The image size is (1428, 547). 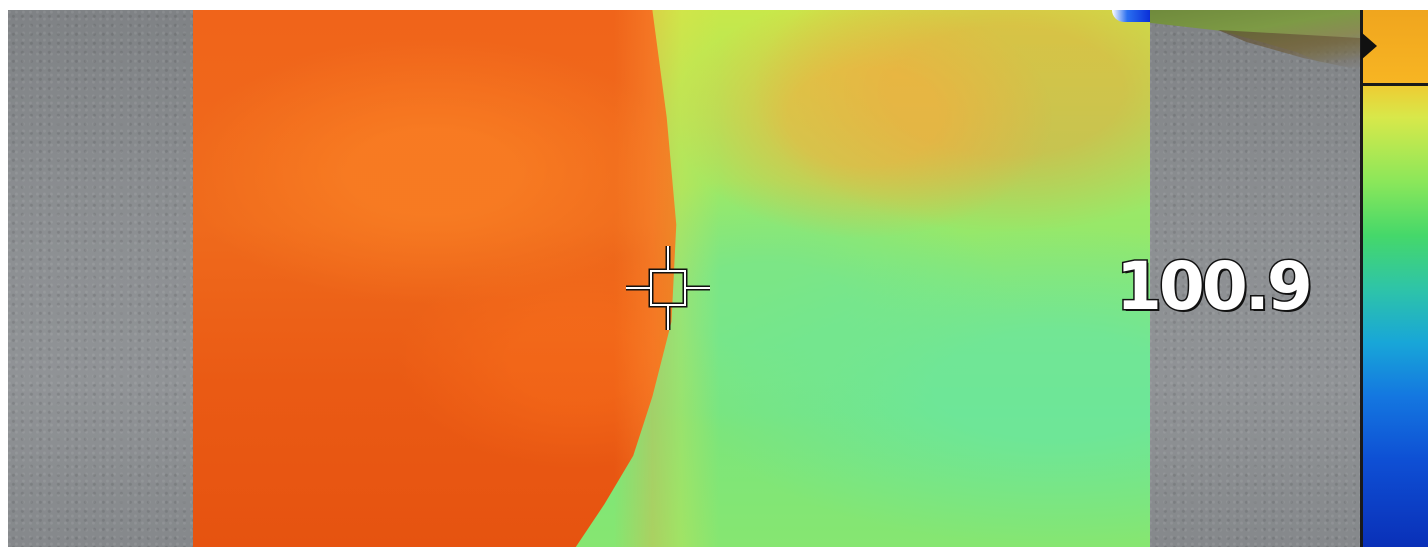 What do you see at coordinates (1131, 16) in the screenshot?
I see `thermal-cold-spot` at bounding box center [1131, 16].